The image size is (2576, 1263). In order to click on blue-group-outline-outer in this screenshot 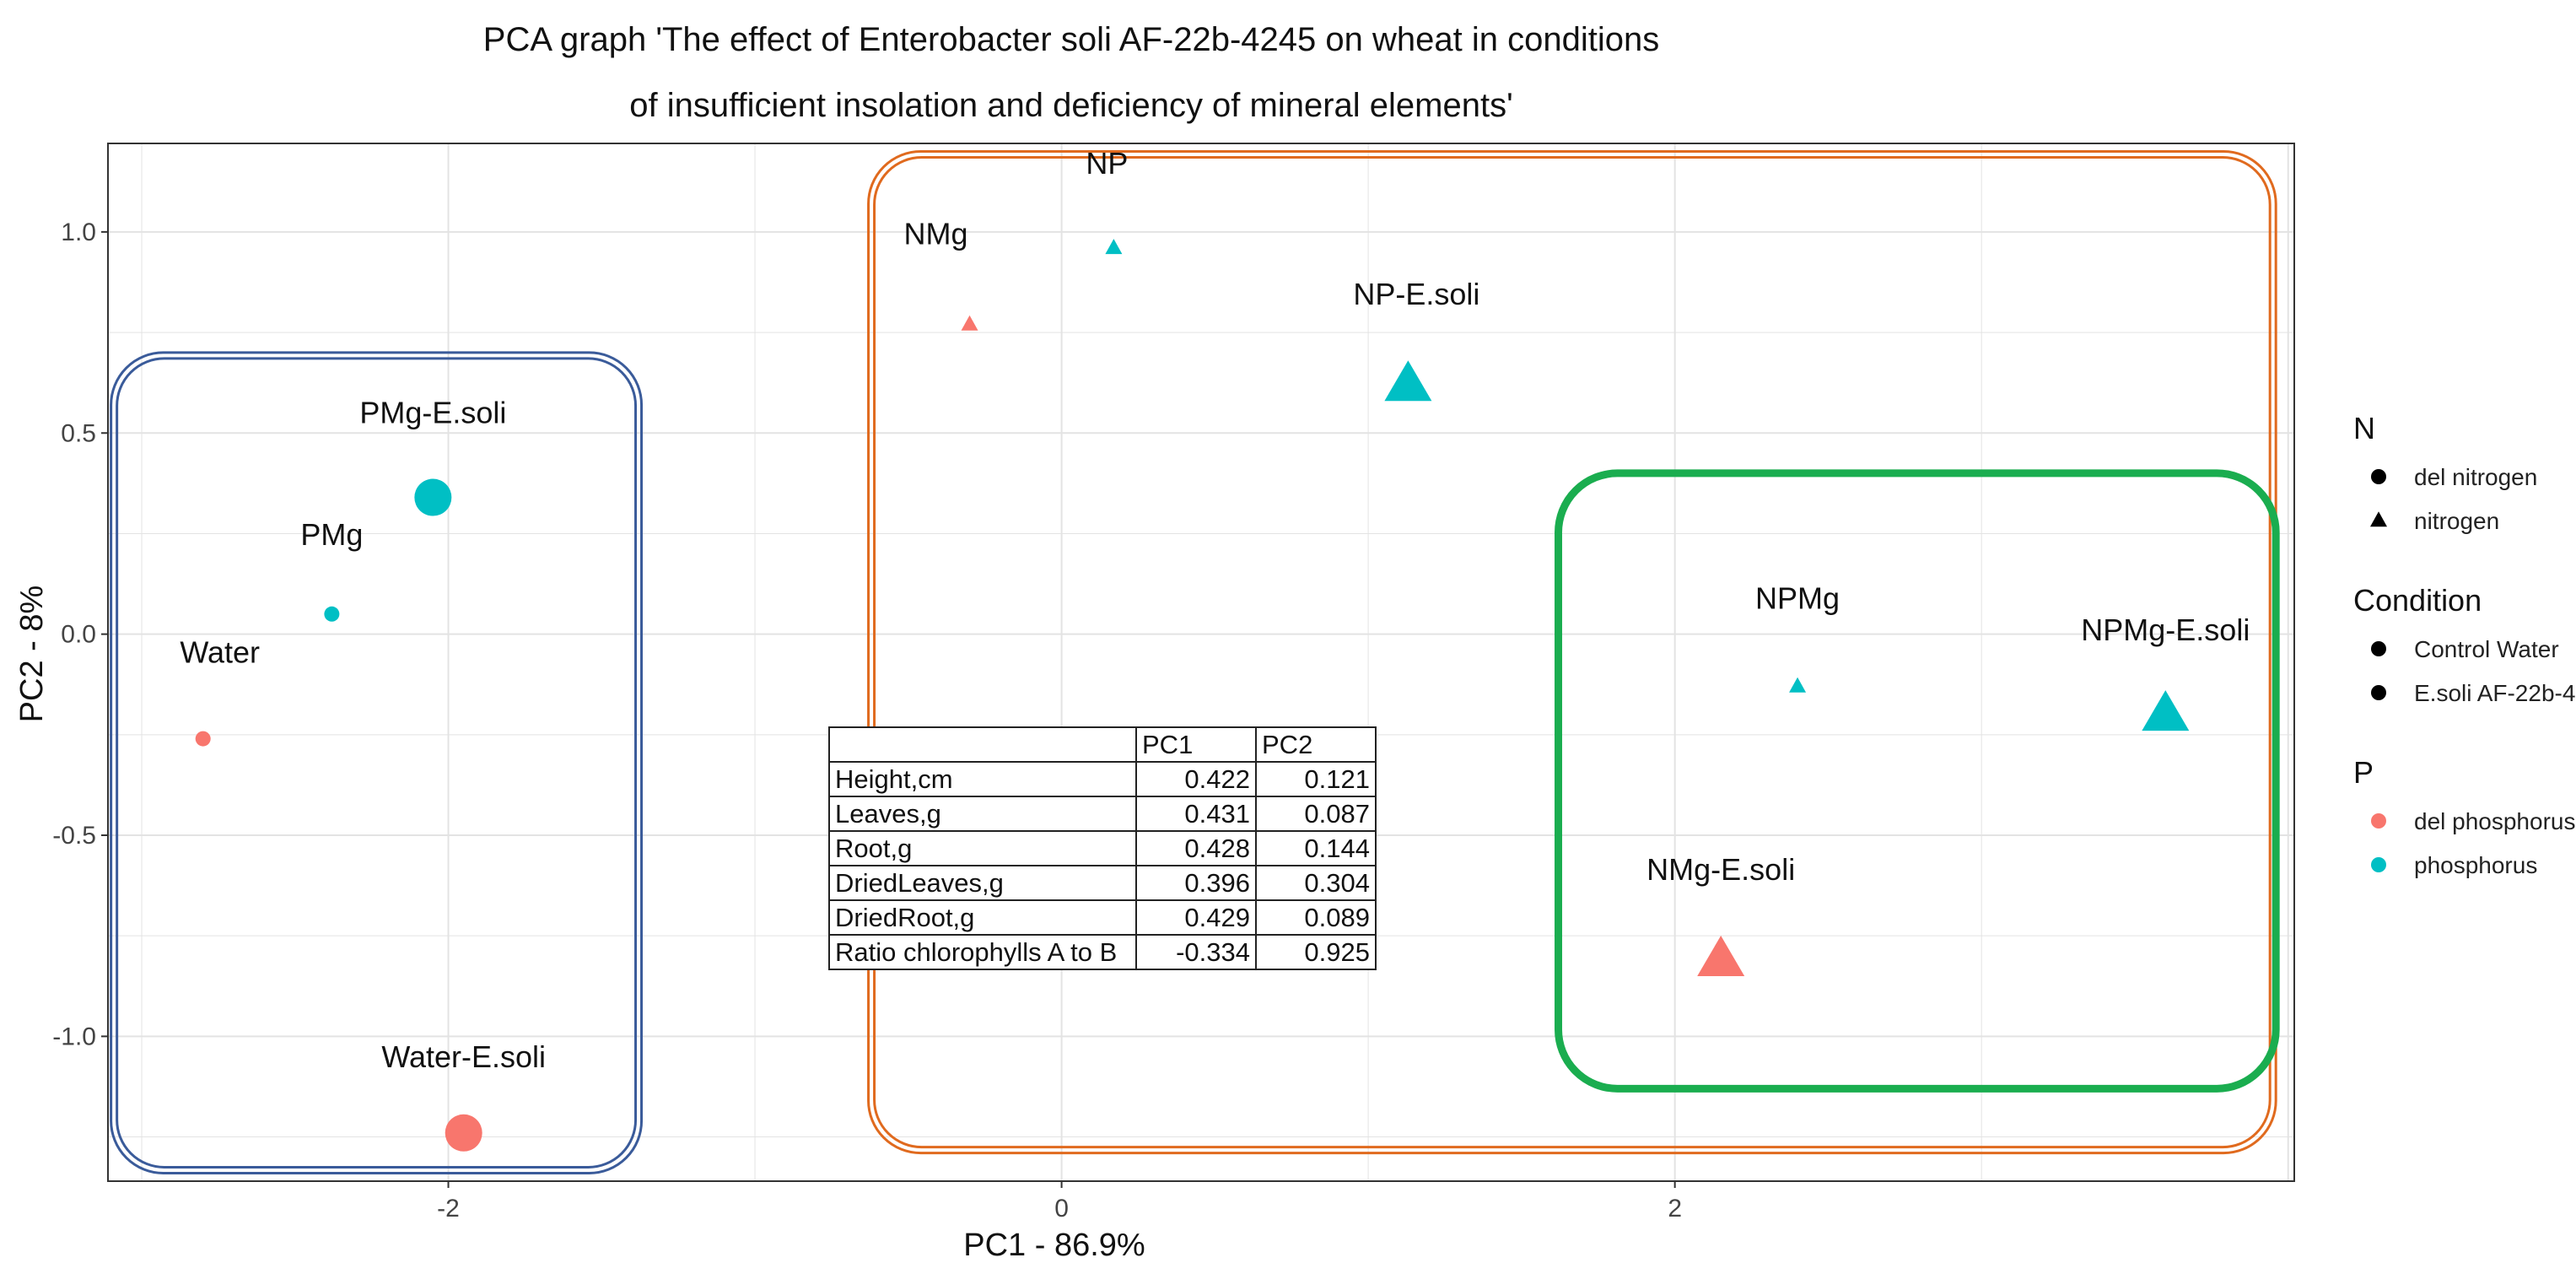, I will do `click(377, 762)`.